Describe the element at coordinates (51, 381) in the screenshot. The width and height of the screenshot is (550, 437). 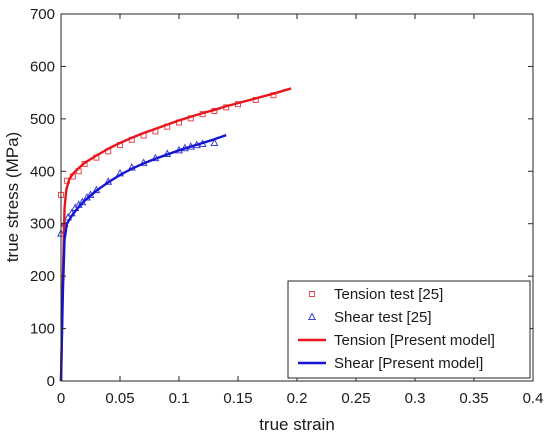
I see `y-tick-label: 0` at that location.